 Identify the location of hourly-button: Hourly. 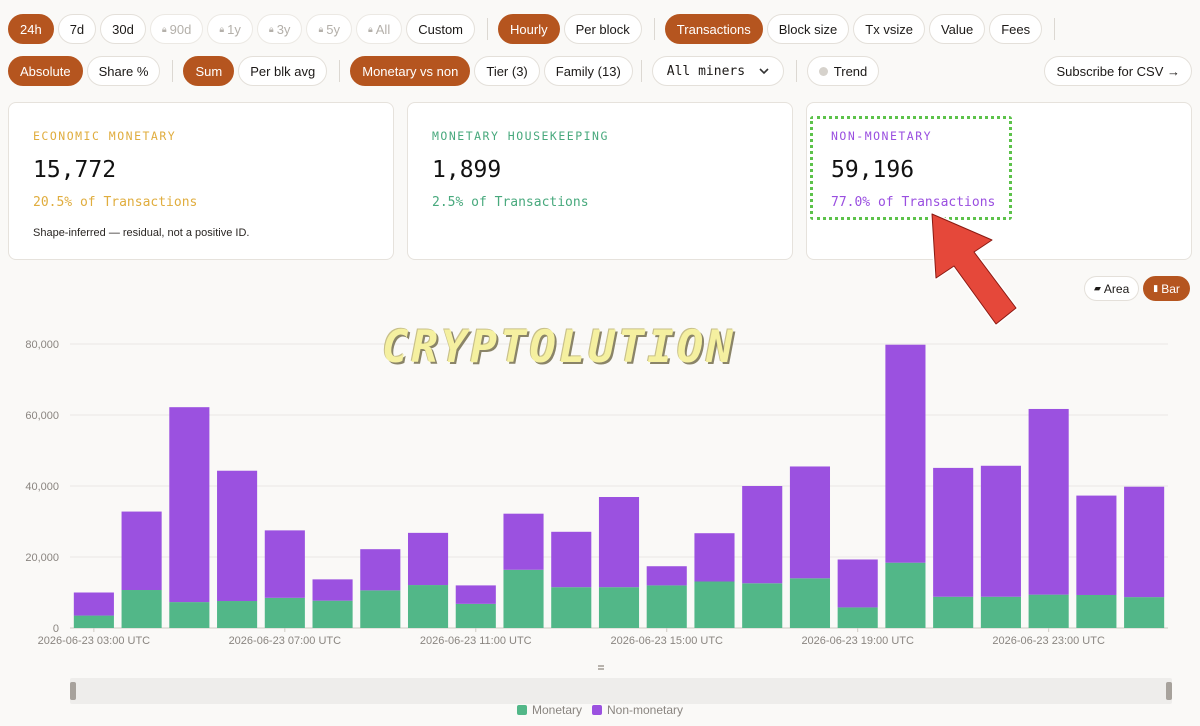
(529, 29).